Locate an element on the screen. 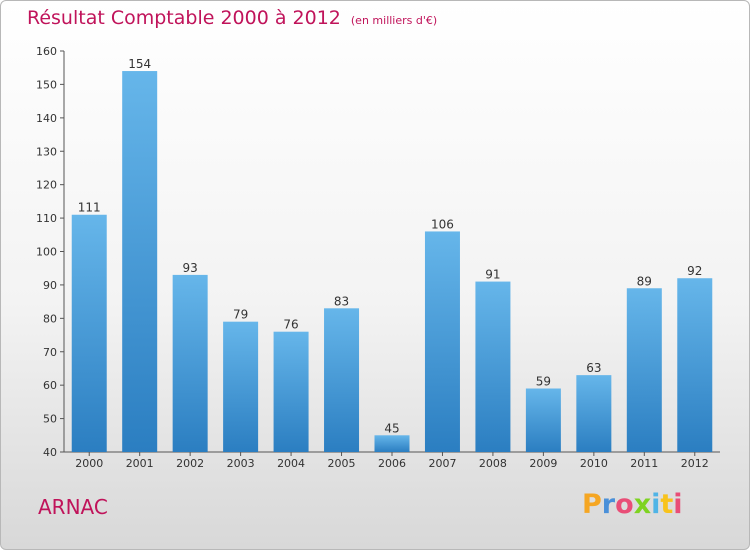  y-tick-label: 110 is located at coordinates (46, 218).